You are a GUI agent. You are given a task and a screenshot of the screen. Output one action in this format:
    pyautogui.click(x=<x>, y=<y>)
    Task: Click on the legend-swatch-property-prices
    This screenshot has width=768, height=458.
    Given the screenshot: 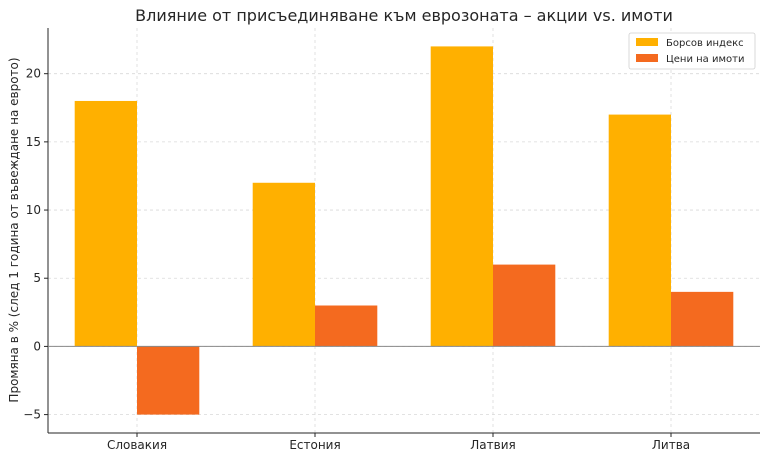 What is the action you would take?
    pyautogui.click(x=647, y=58)
    